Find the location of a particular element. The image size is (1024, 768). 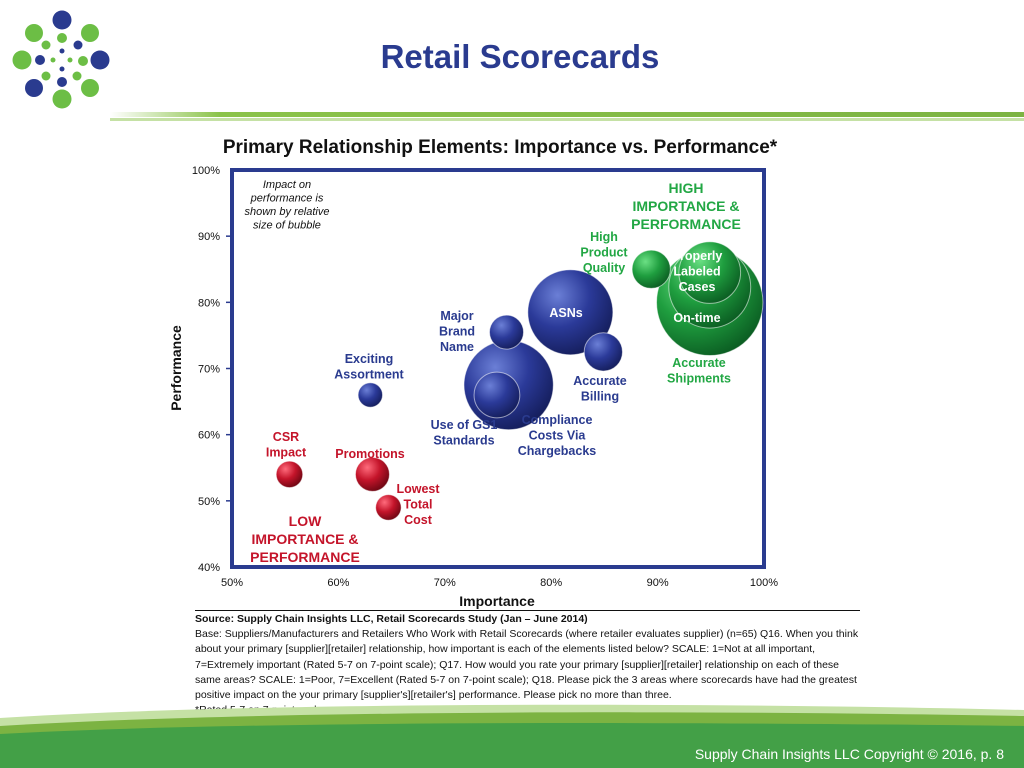

quadrant-low-text: LOW IMPORTANCE & PERFORMANCE is located at coordinates (305, 539).